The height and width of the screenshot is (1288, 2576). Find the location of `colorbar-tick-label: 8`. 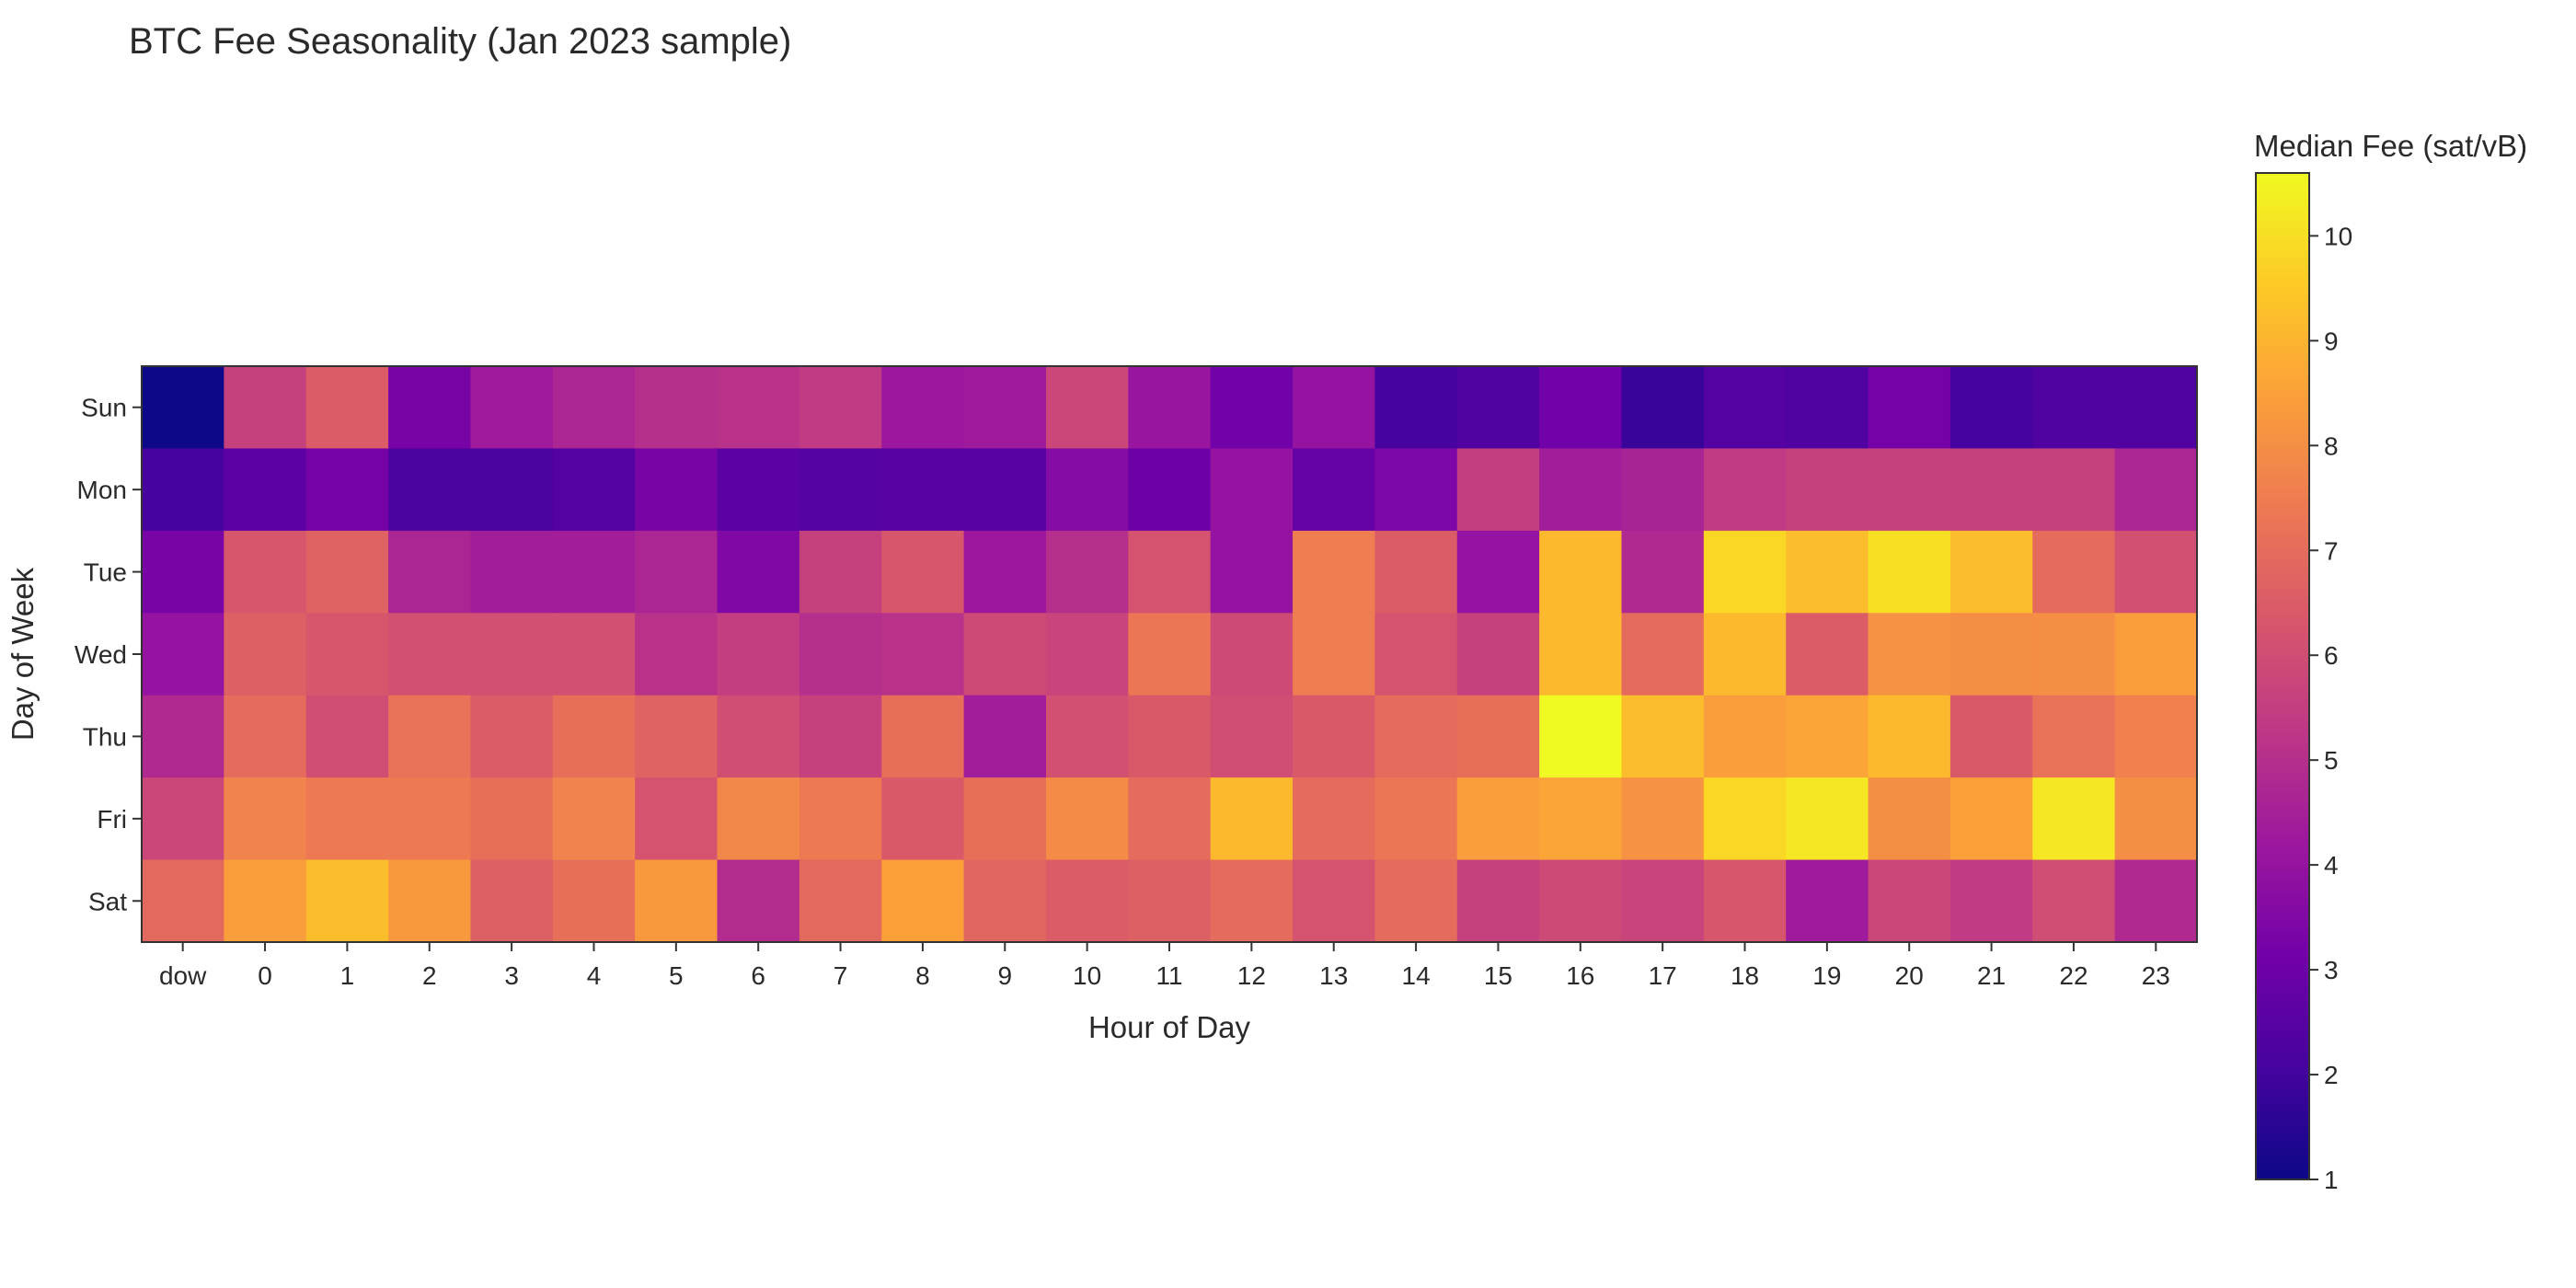

colorbar-tick-label: 8 is located at coordinates (2331, 445).